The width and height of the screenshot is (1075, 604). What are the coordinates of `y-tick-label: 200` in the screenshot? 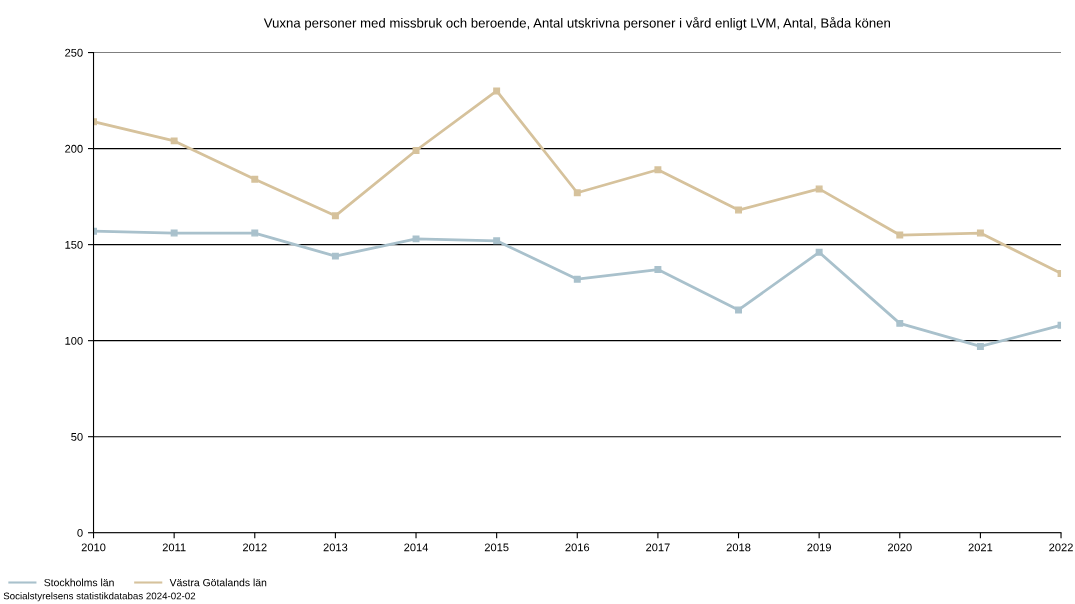 It's located at (74, 148).